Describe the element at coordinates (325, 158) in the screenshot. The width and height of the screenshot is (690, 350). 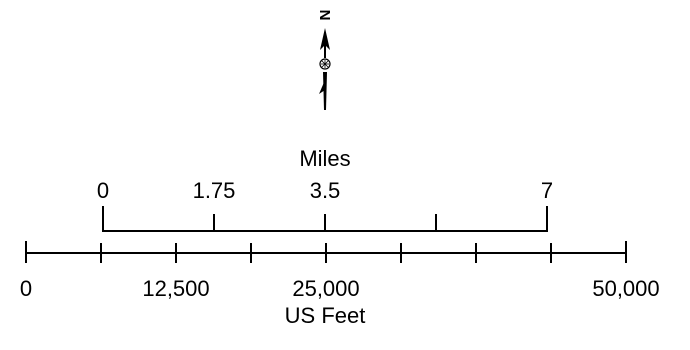
I see `miles-unit-label: Miles` at that location.